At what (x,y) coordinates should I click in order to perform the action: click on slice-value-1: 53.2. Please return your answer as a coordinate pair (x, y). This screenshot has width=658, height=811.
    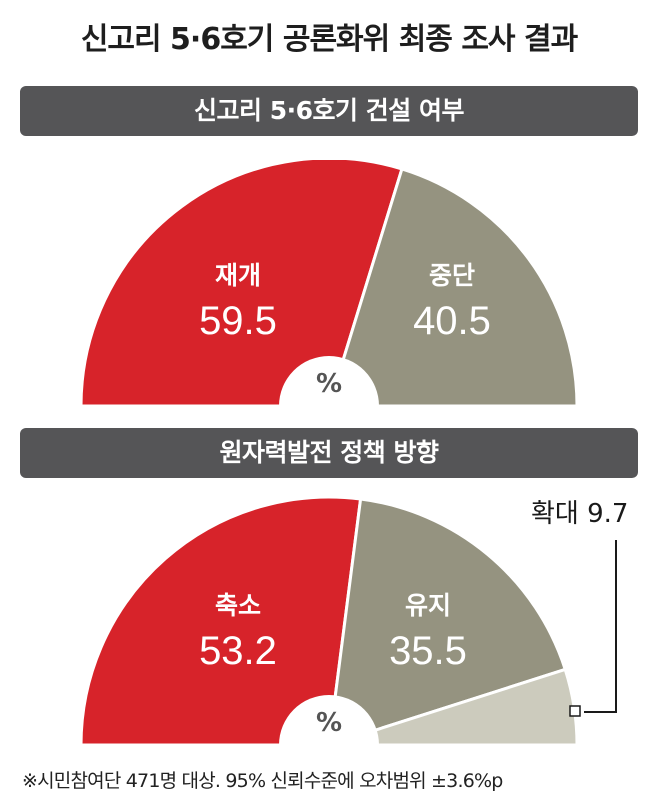
    Looking at the image, I should click on (238, 651).